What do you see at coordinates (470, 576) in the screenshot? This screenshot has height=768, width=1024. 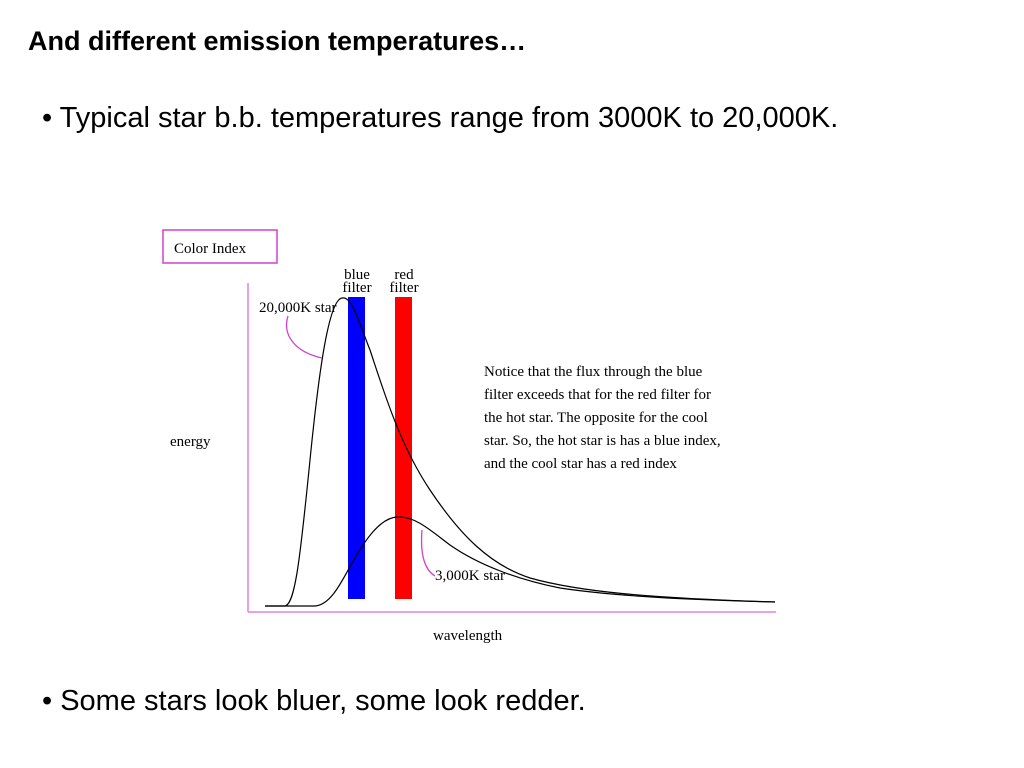 I see `curve-label: 3,000K star` at bounding box center [470, 576].